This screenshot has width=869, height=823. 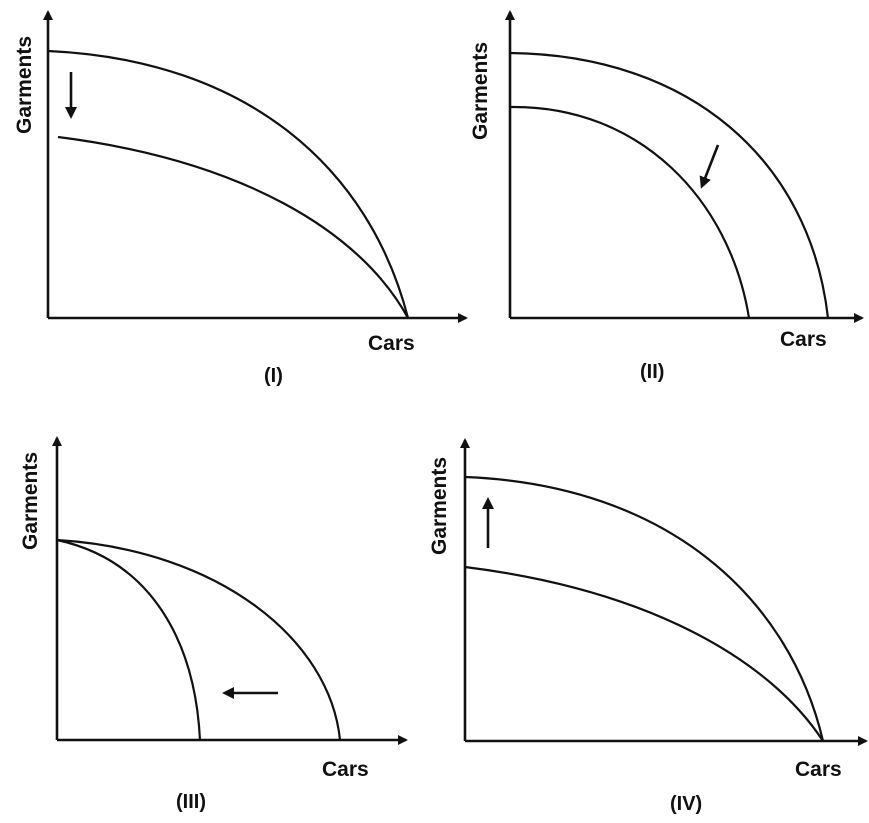 What do you see at coordinates (803, 339) in the screenshot?
I see `panel-ii-x-axis-label: Cars` at bounding box center [803, 339].